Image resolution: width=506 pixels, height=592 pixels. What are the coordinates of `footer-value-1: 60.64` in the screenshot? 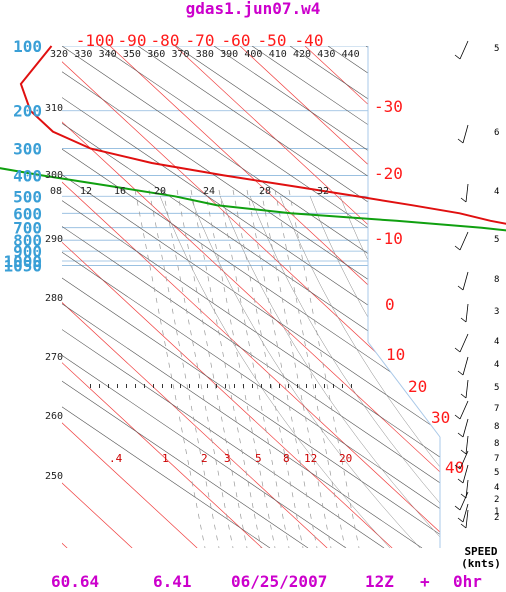 It's located at (75, 581).